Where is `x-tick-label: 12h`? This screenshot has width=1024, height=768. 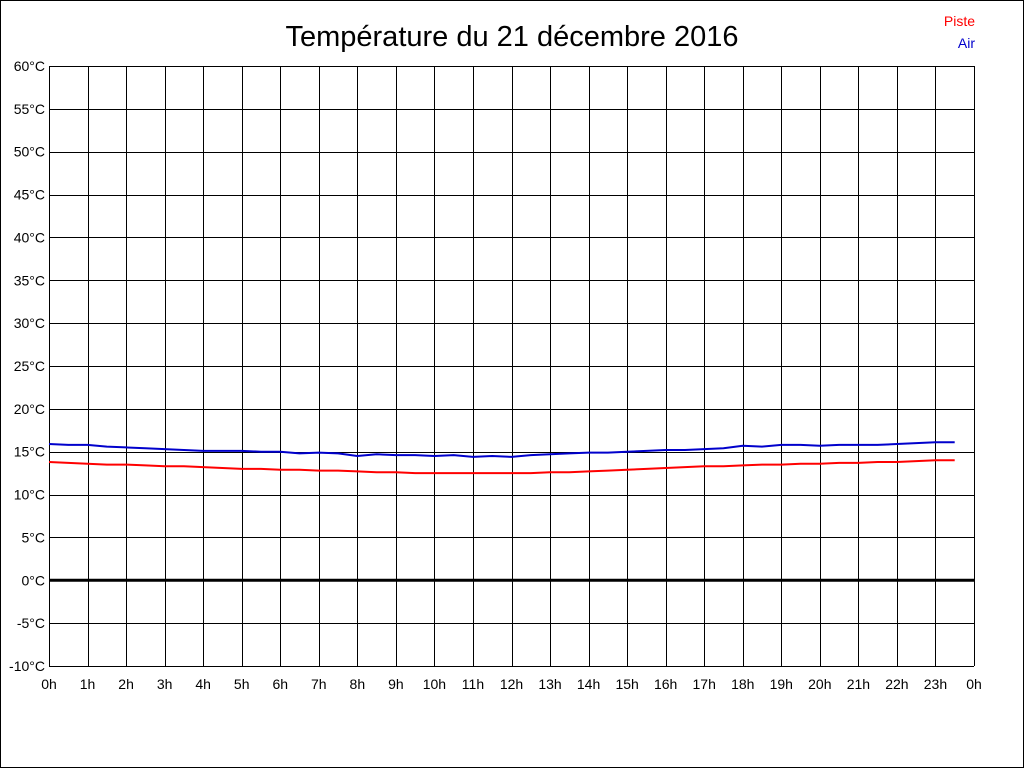 x-tick-label: 12h is located at coordinates (511, 684).